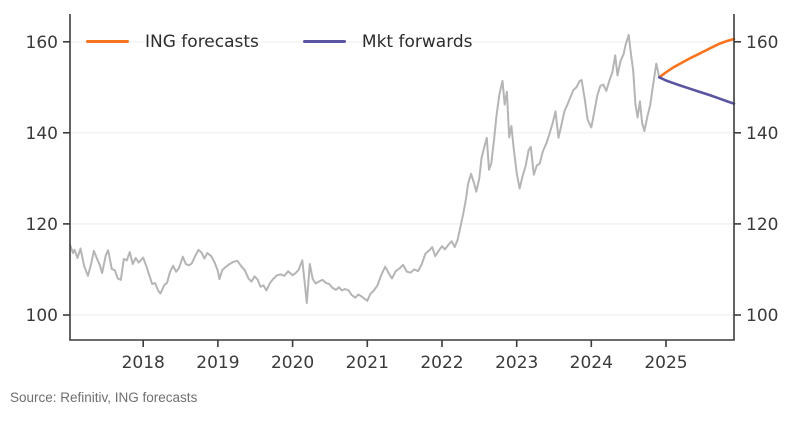 The width and height of the screenshot is (794, 428). Describe the element at coordinates (516, 363) in the screenshot. I see `svg-text: 2023` at that location.